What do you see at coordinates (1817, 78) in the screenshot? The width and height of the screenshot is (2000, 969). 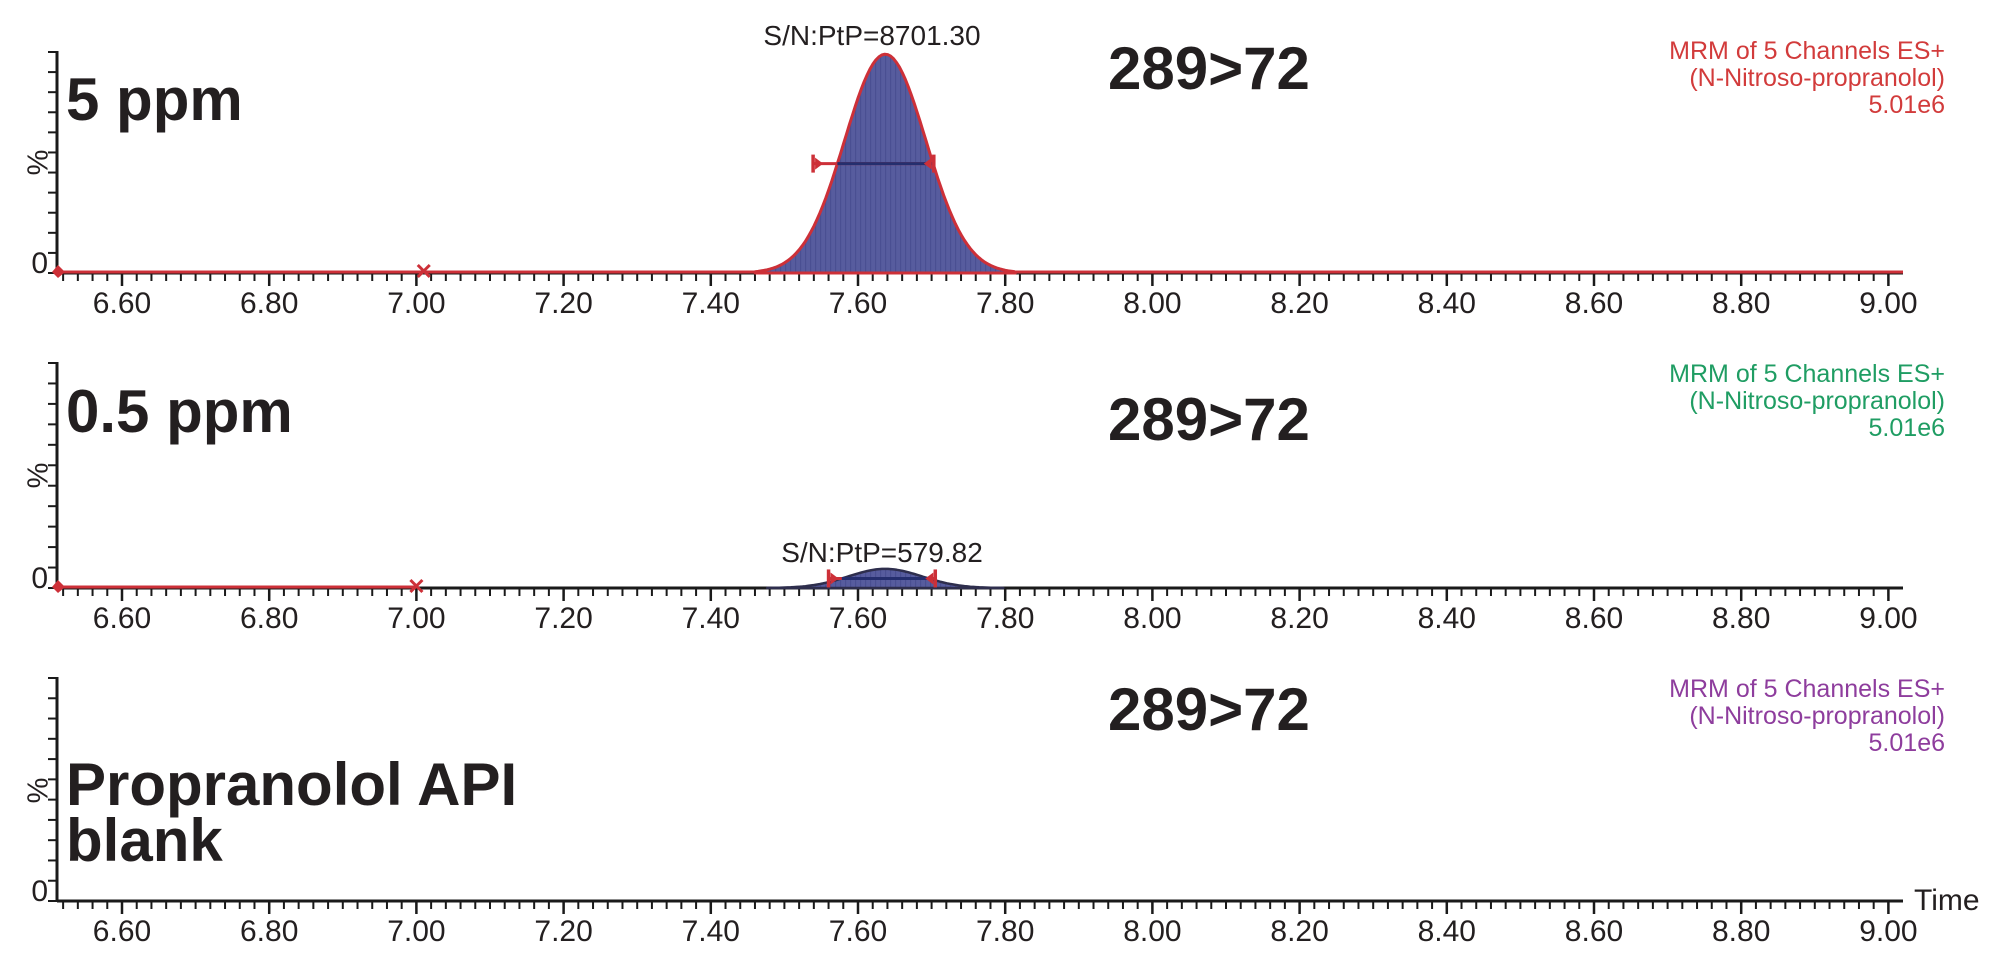 I see `panel-1-channel-line2: (N-Nitroso-propranolol)` at bounding box center [1817, 78].